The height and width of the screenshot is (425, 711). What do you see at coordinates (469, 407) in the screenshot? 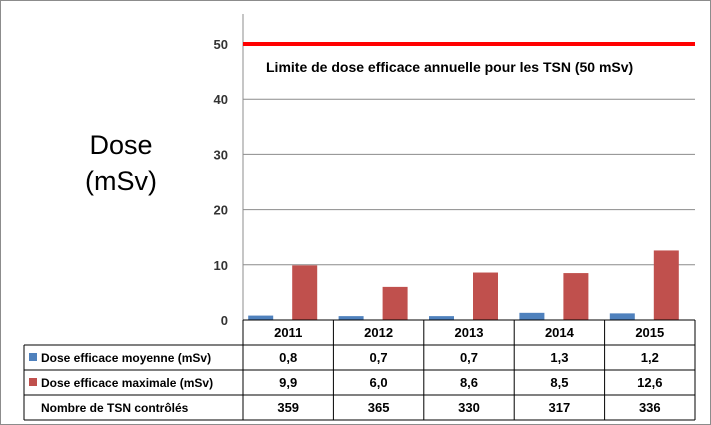
I see `table-cell: 330` at bounding box center [469, 407].